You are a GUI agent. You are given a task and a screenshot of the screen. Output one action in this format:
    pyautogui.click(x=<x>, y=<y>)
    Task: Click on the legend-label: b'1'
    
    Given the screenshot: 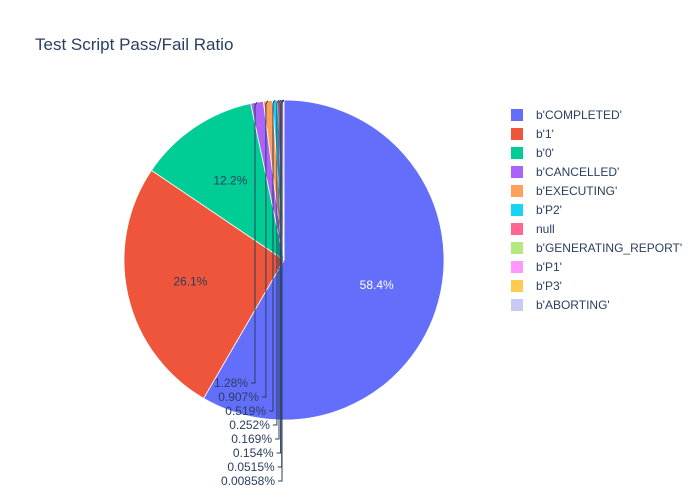 What is the action you would take?
    pyautogui.click(x=545, y=134)
    